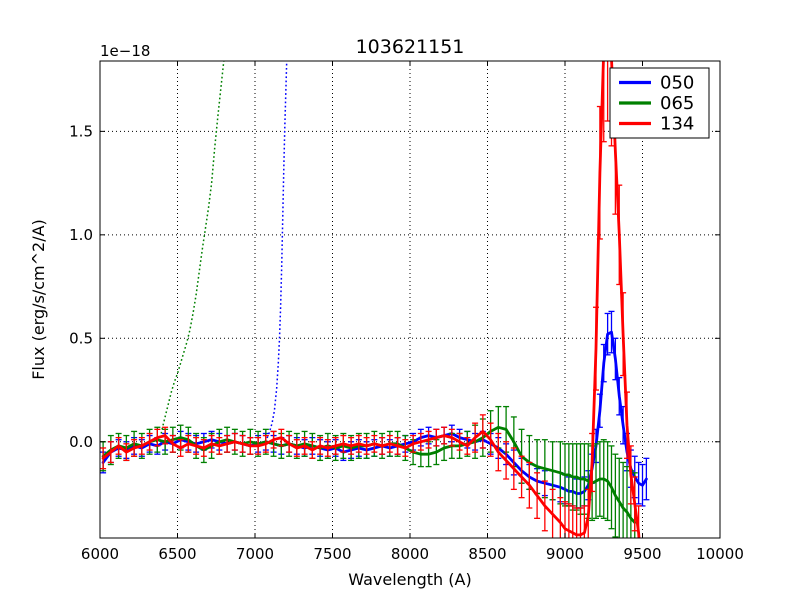 This screenshot has width=800, height=600. I want to click on legend-label-134: 134, so click(677, 124).